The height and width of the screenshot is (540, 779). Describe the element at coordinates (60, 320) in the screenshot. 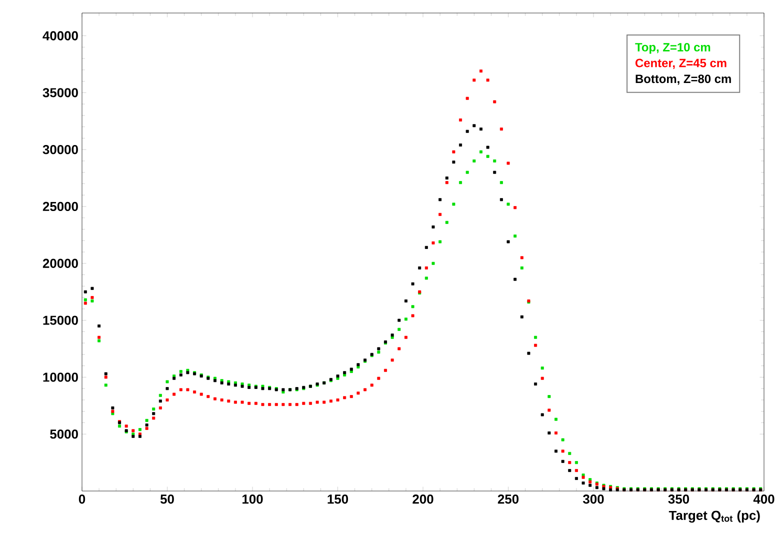

I see `y-tick-label: 15000` at that location.